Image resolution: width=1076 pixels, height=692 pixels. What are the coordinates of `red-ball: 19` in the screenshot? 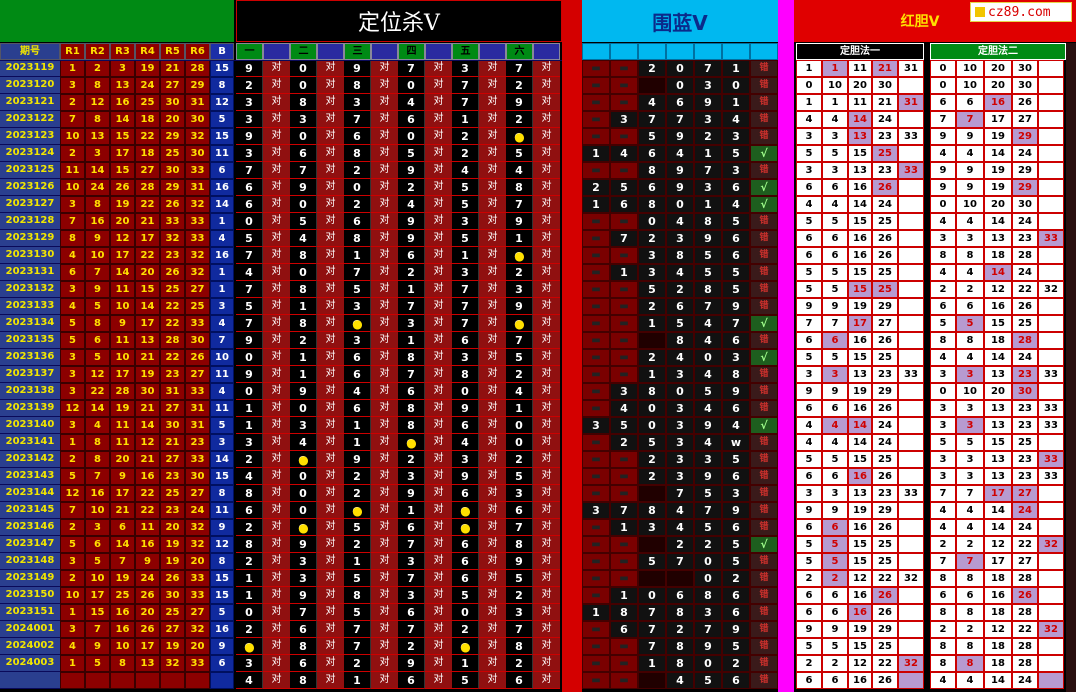 It's located at (122, 578).